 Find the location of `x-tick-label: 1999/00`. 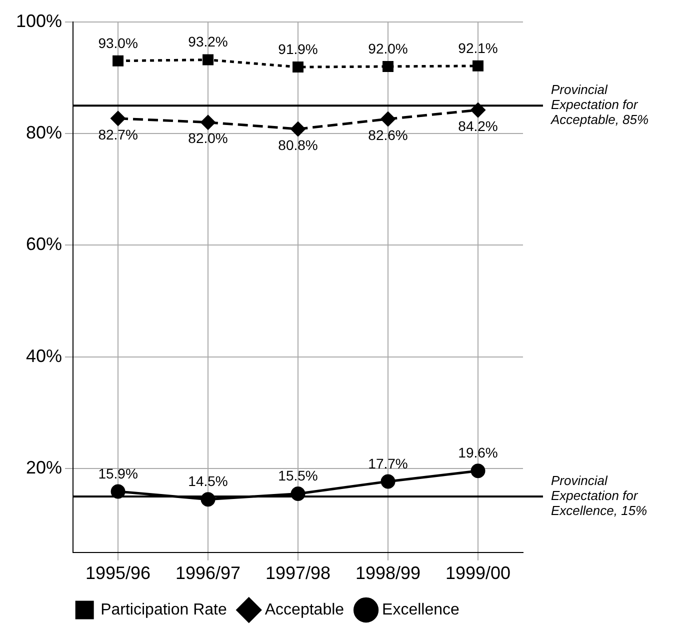

x-tick-label: 1999/00 is located at coordinates (478, 573).